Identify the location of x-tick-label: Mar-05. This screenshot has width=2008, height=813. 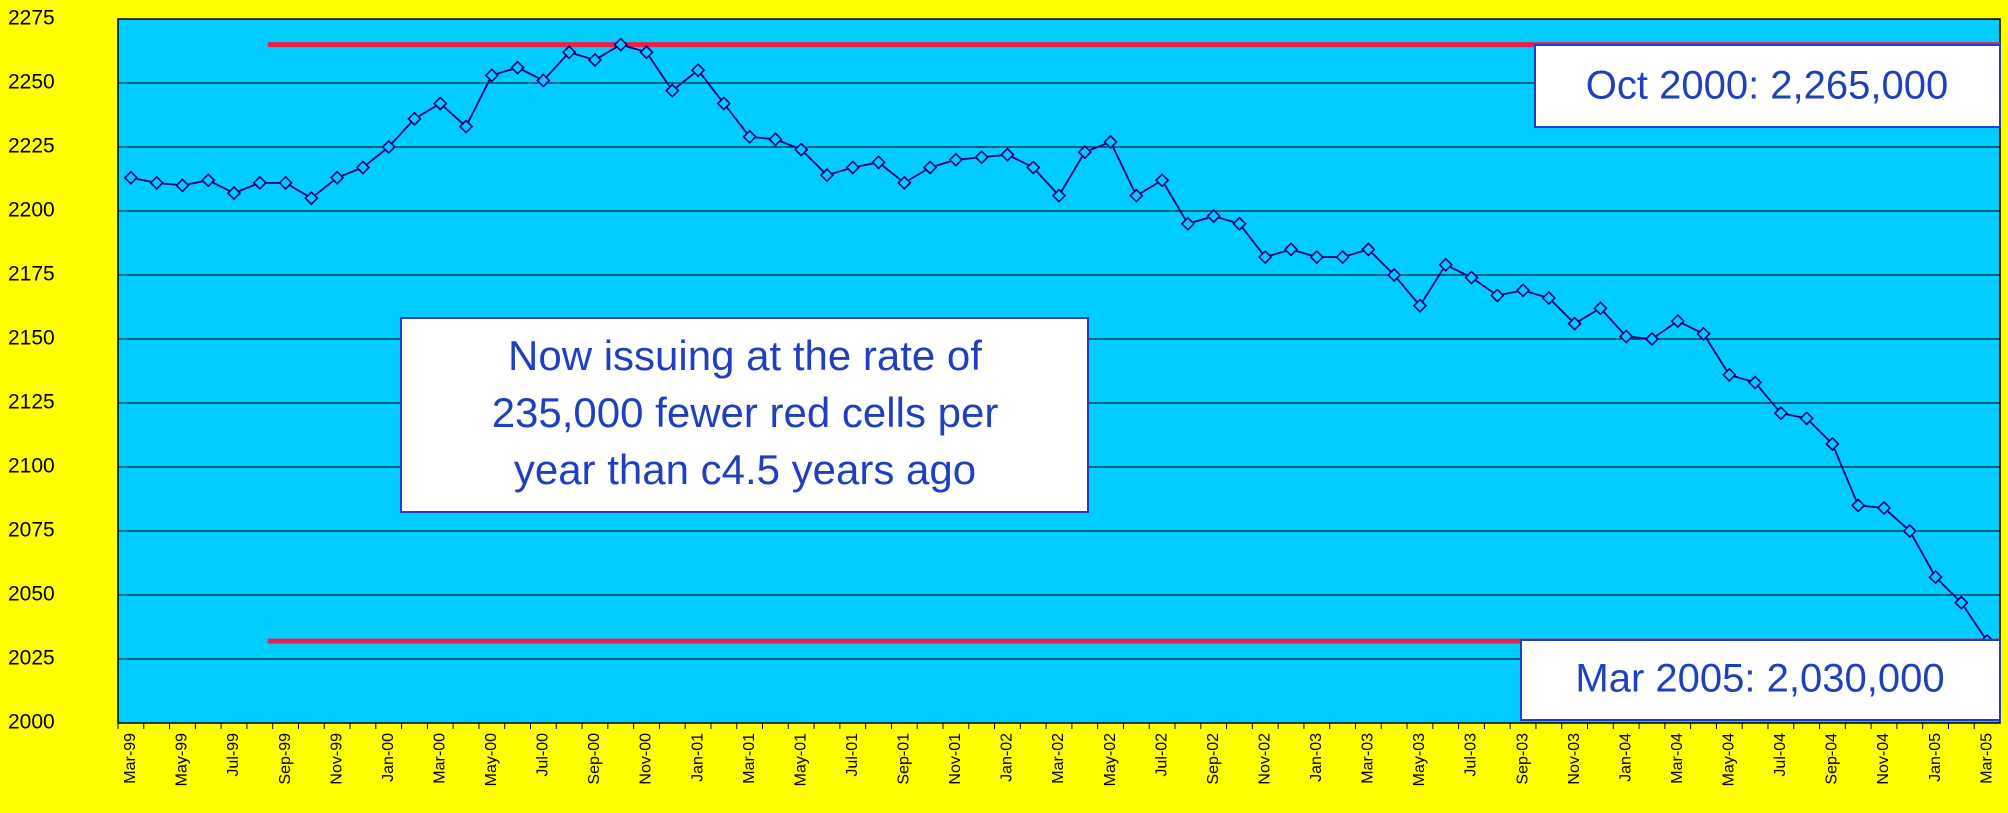
(1986, 758).